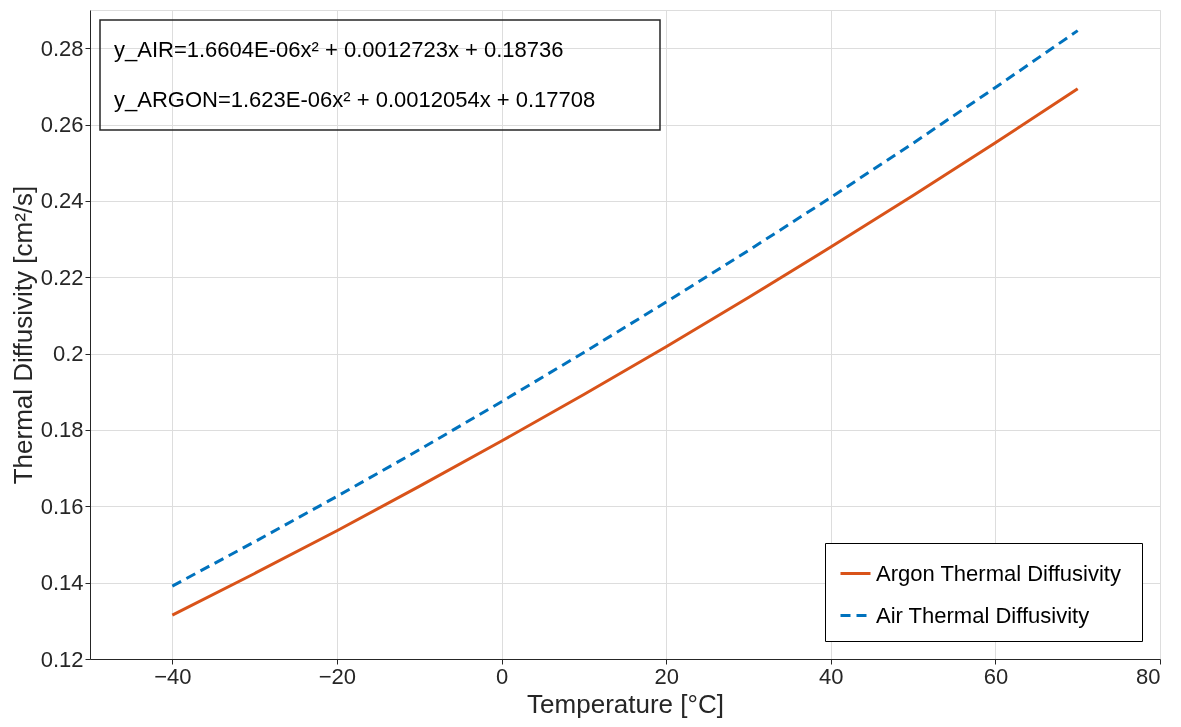 The image size is (1181, 727). I want to click on y-tick-label: 0.22, so click(62, 277).